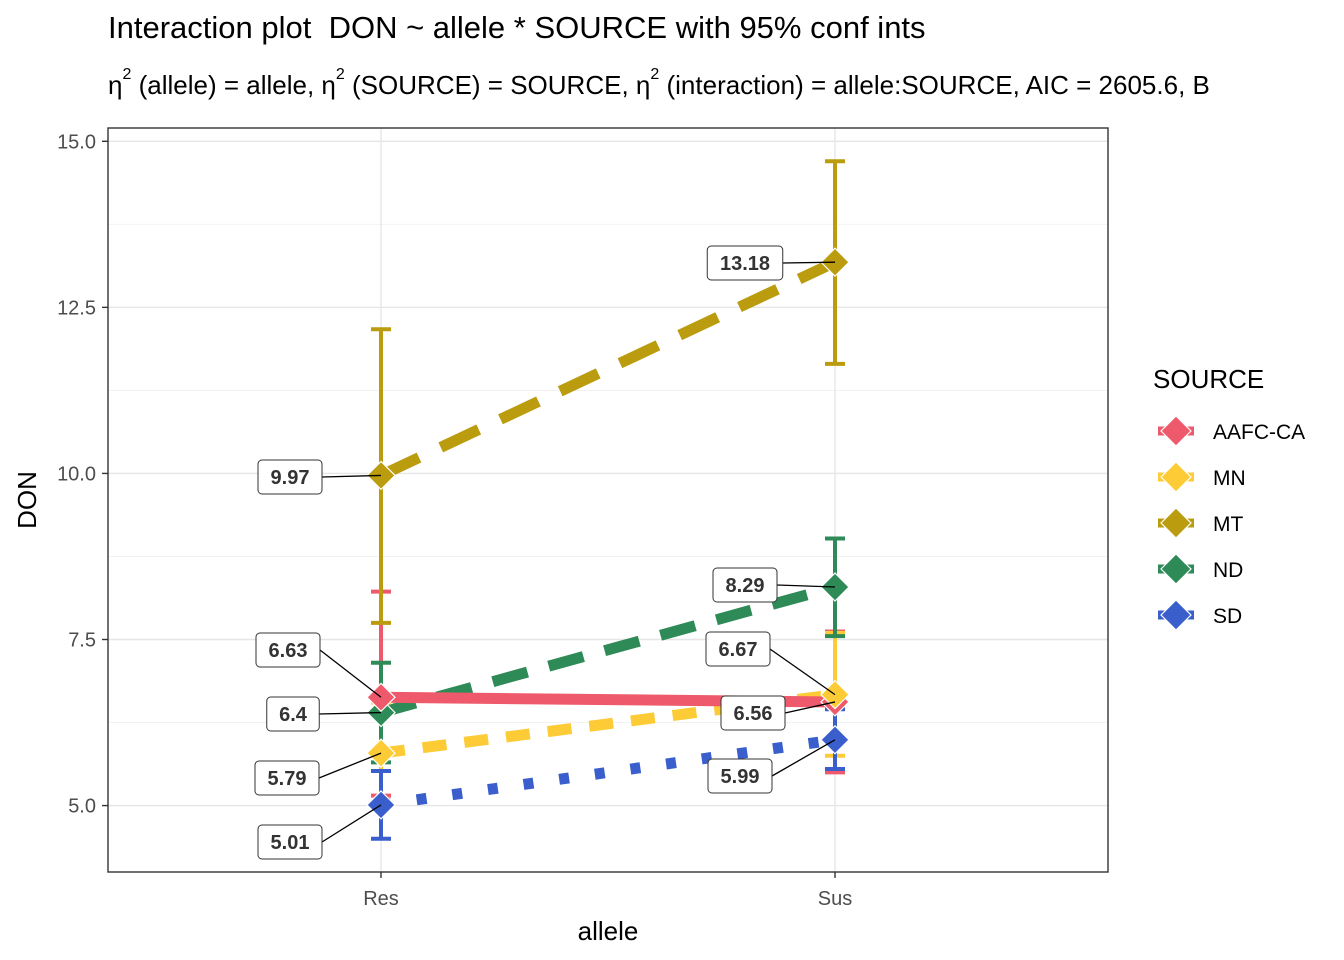 The image size is (1344, 960). I want to click on y-tick-label: 10.0, so click(76, 474).